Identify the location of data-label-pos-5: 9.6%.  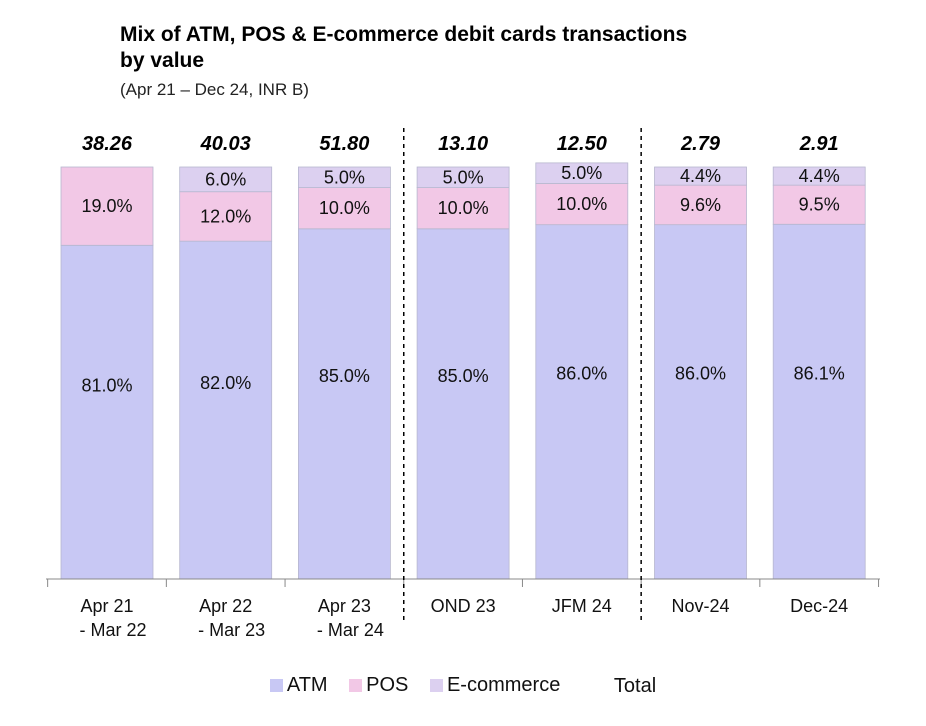
(700, 205).